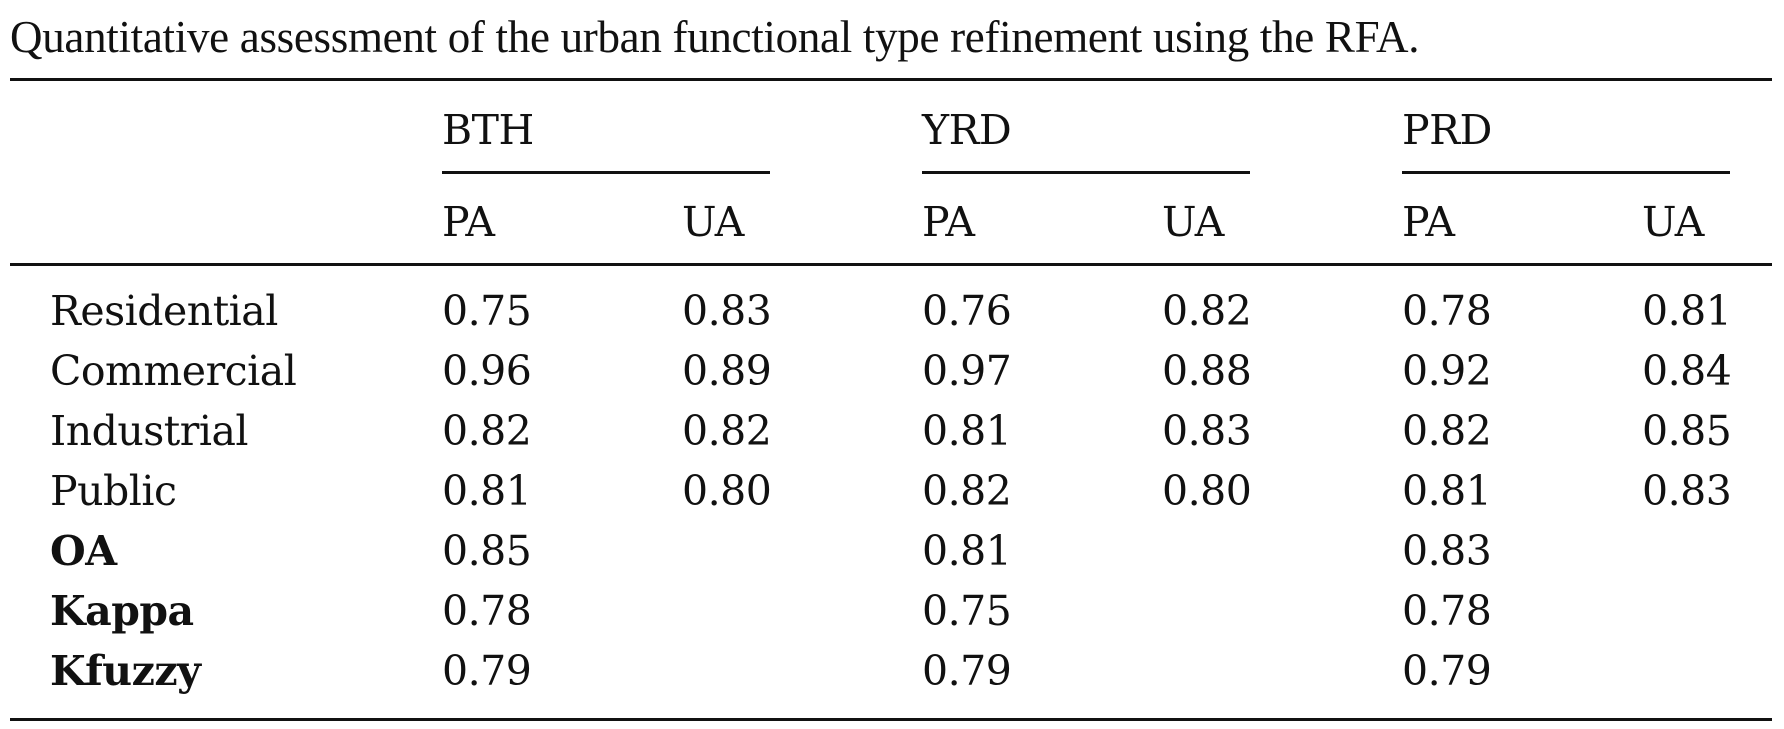 The image size is (1784, 729). What do you see at coordinates (149, 431) in the screenshot?
I see `row-label: Industrial` at bounding box center [149, 431].